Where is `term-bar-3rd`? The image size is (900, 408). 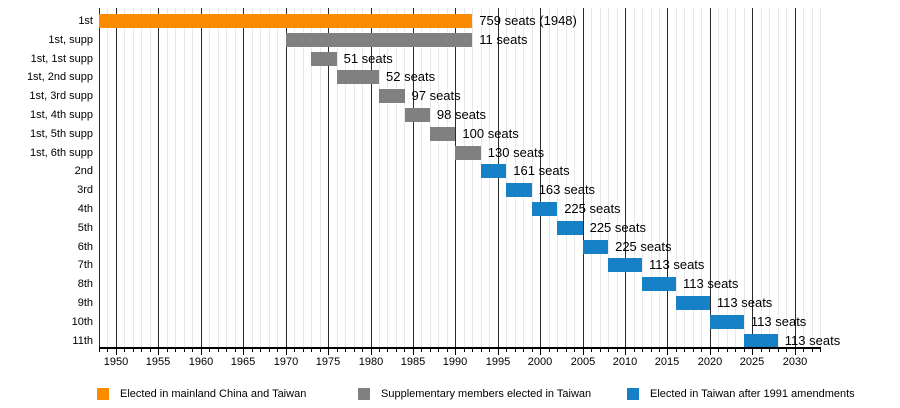
term-bar-3rd is located at coordinates (519, 190).